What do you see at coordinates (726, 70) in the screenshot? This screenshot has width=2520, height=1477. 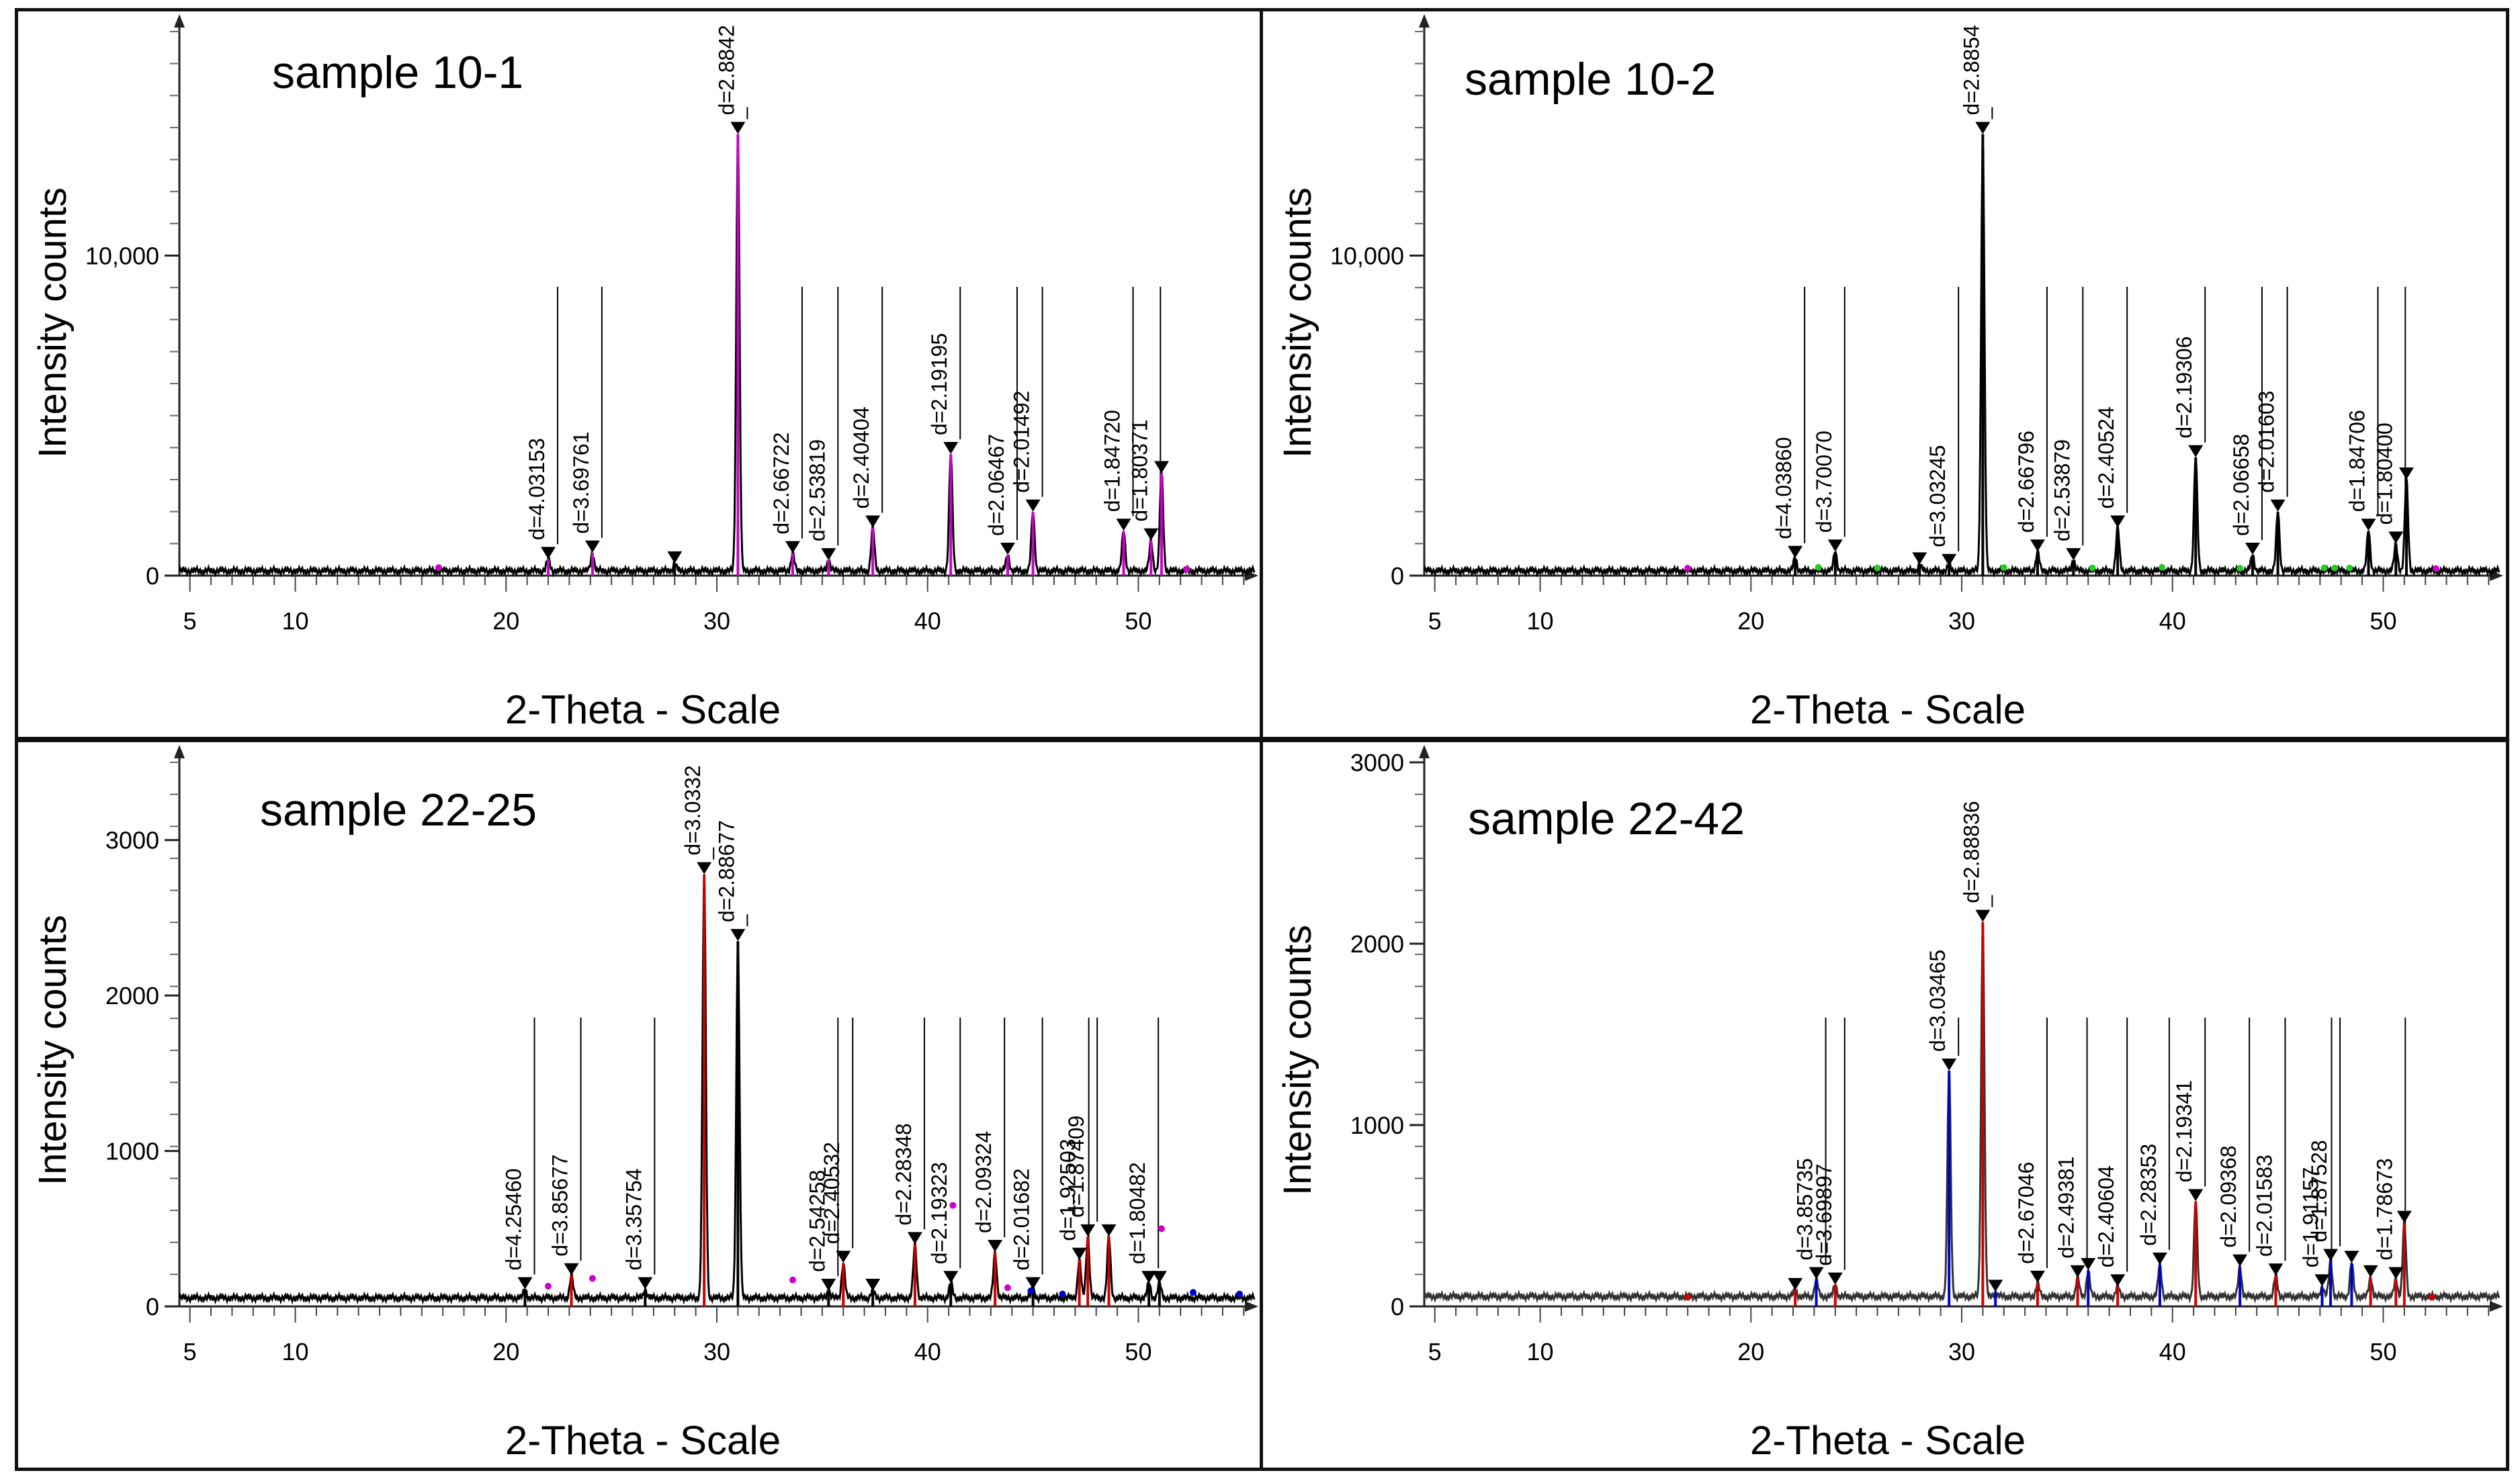 I see `peak-label: d=2.8842` at bounding box center [726, 70].